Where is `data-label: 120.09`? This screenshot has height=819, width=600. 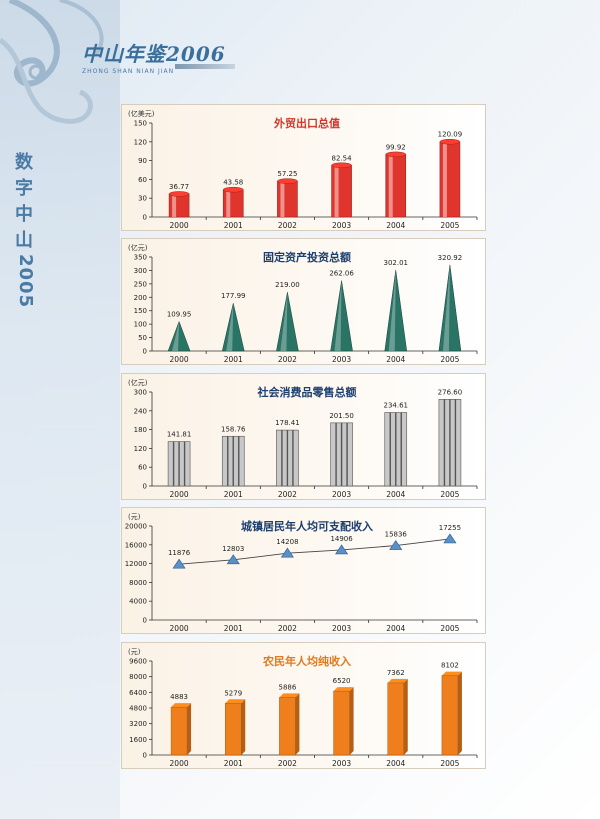 data-label: 120.09 is located at coordinates (450, 135).